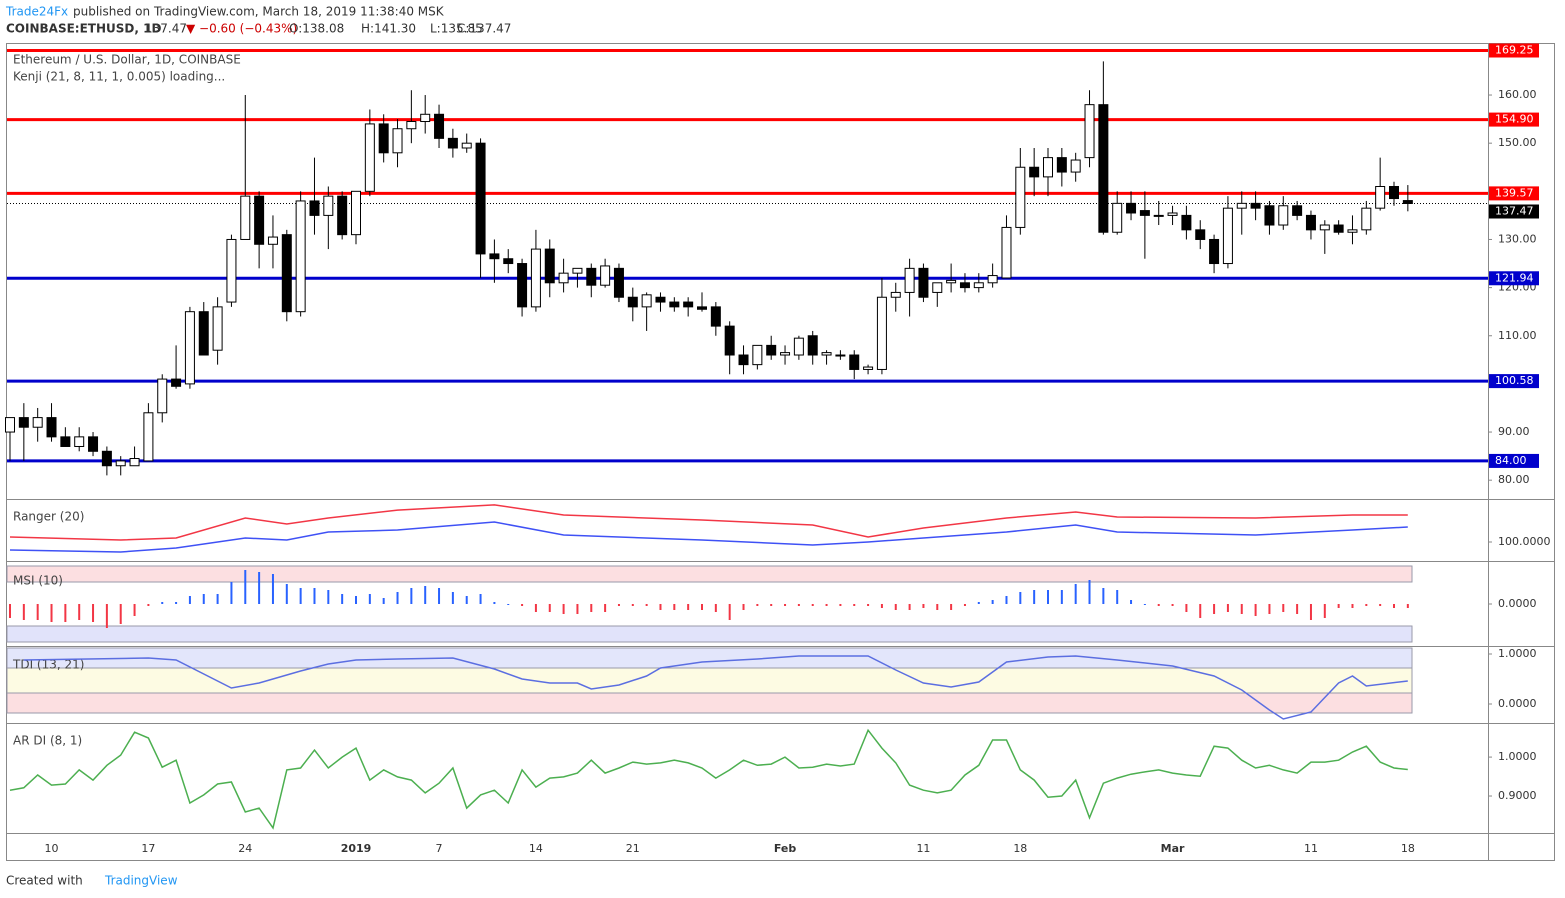 The height and width of the screenshot is (898, 1565). Describe the element at coordinates (127, 60) in the screenshot. I see `panel-title: Ethereum / U.S. Dollar, 1D, COINBASE` at that location.